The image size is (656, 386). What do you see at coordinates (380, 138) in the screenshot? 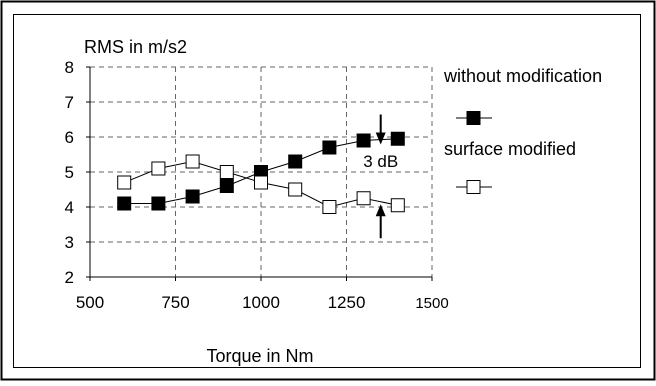
I see `annotation-arrow-down-head` at bounding box center [380, 138].